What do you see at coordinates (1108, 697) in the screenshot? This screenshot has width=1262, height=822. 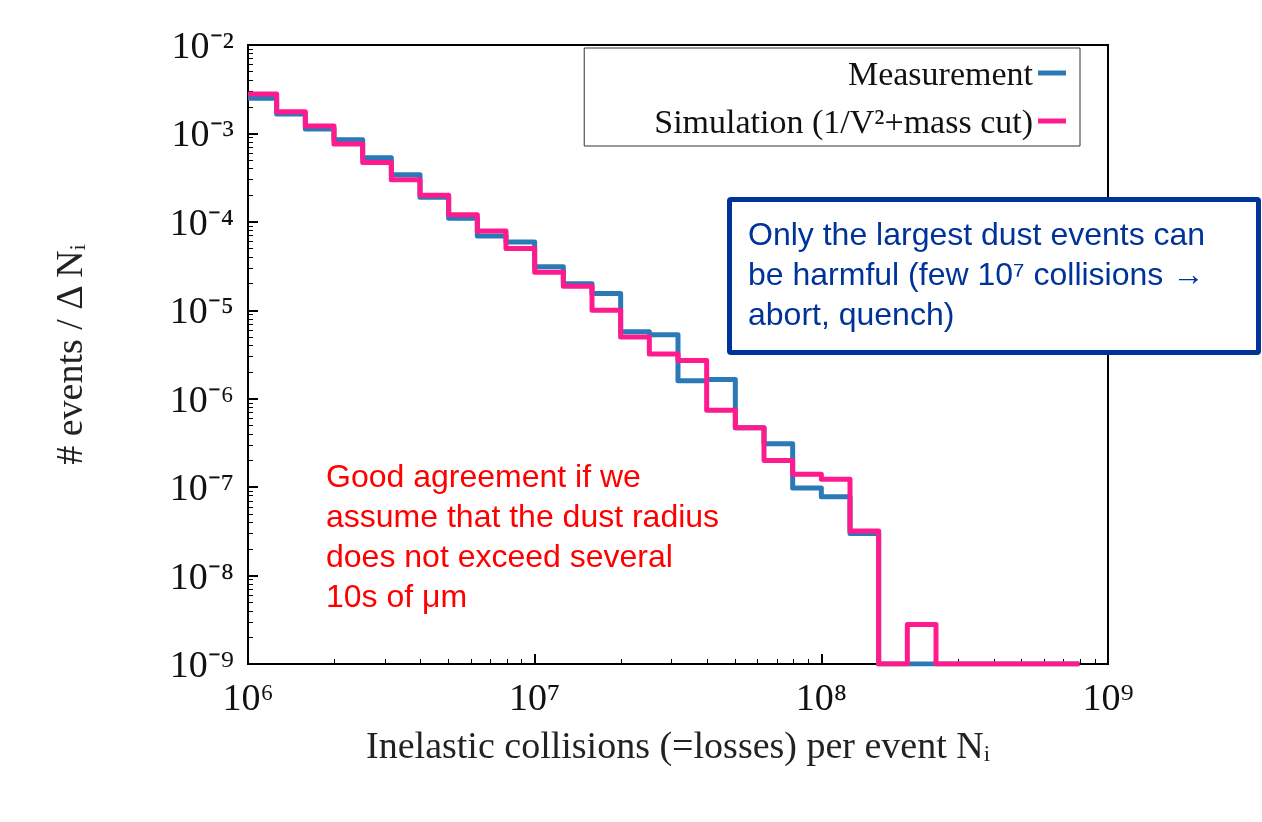 I see `x-tick-label: 10⁹` at bounding box center [1108, 697].